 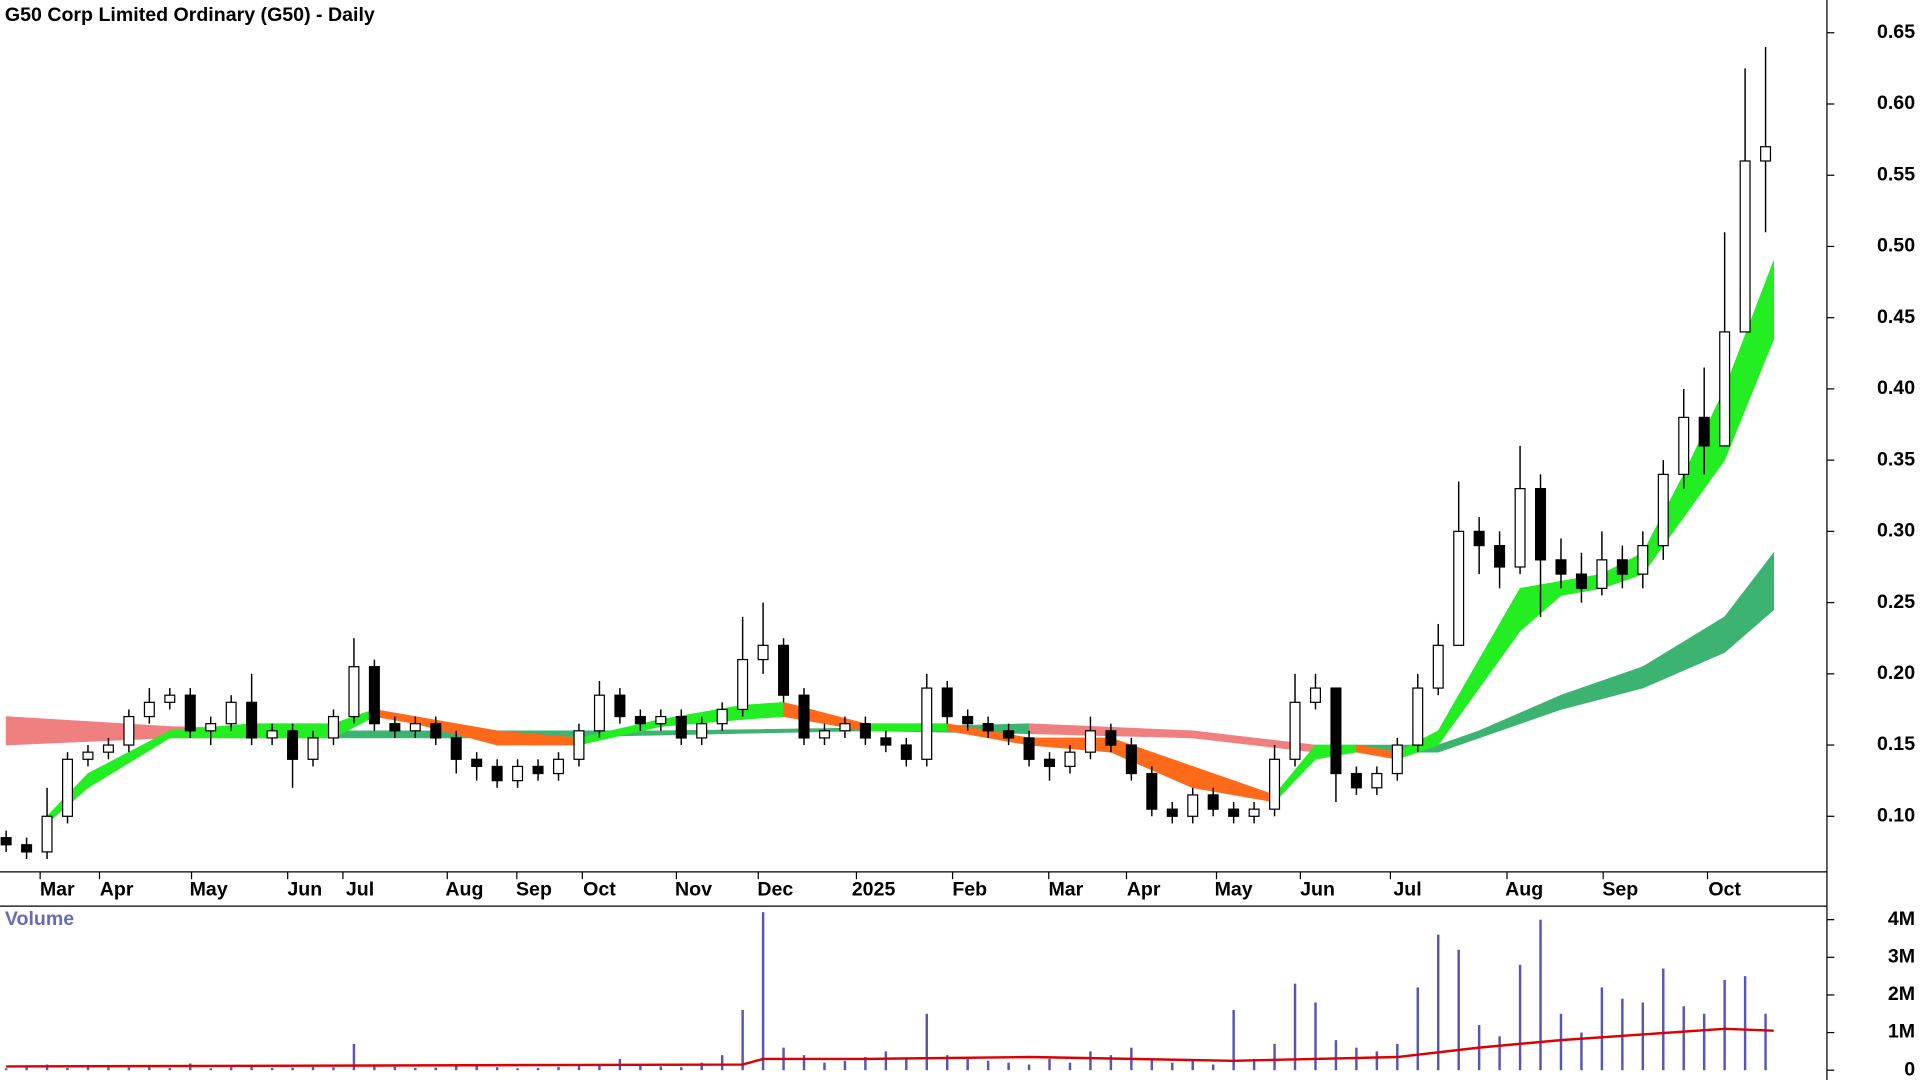 I want to click on x-tick-label: Nov, so click(x=693, y=889).